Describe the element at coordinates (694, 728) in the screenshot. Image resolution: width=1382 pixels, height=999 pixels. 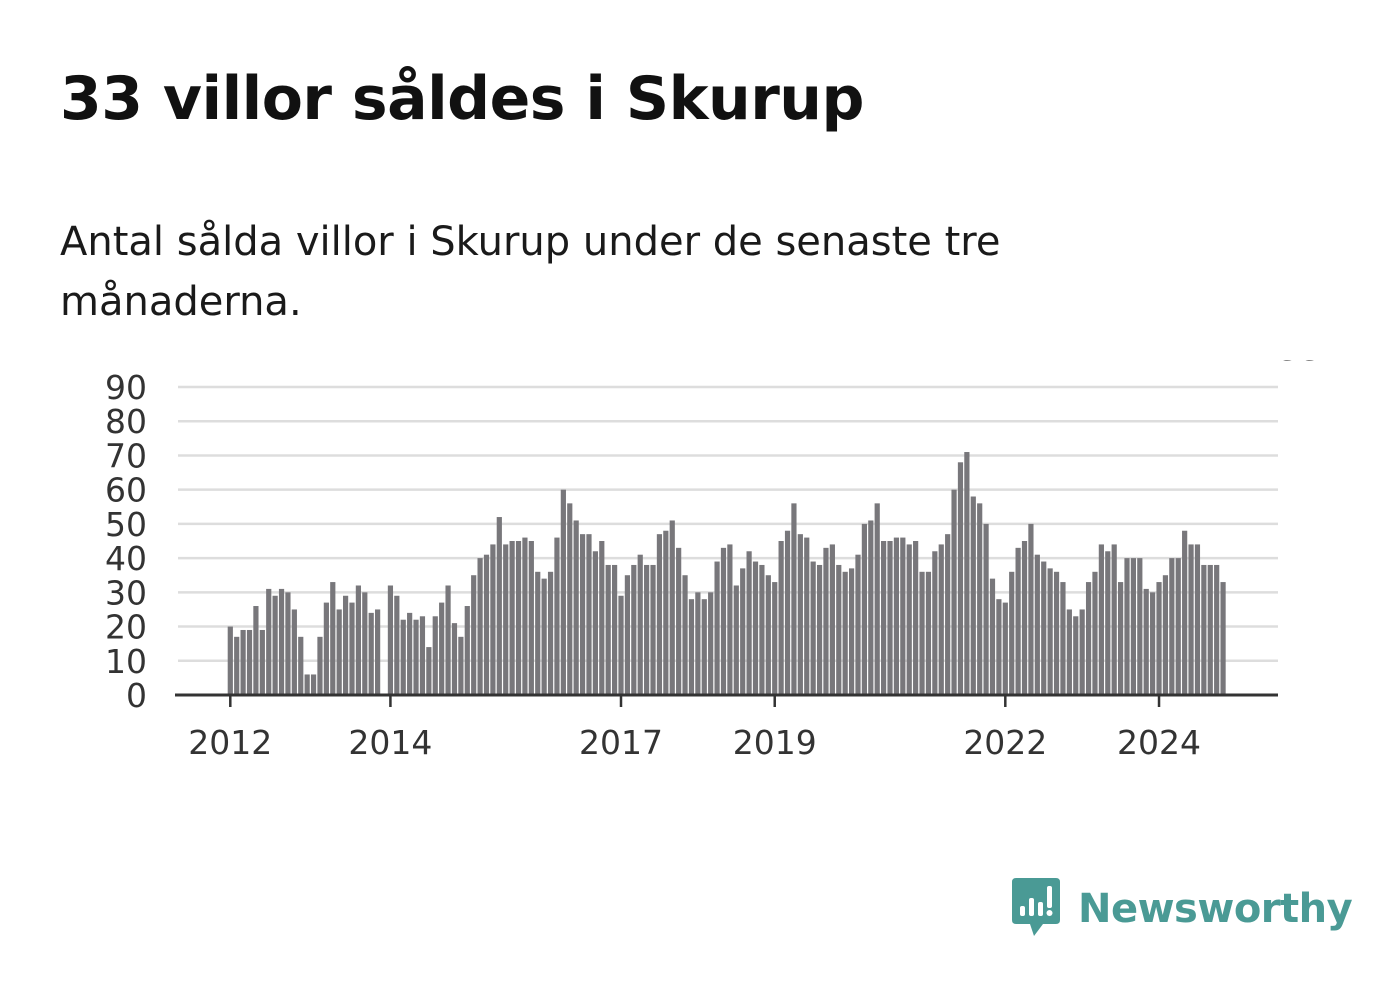
I see `x-axis-ticks: 2012 2014 2017 2019 2022 2024` at that location.